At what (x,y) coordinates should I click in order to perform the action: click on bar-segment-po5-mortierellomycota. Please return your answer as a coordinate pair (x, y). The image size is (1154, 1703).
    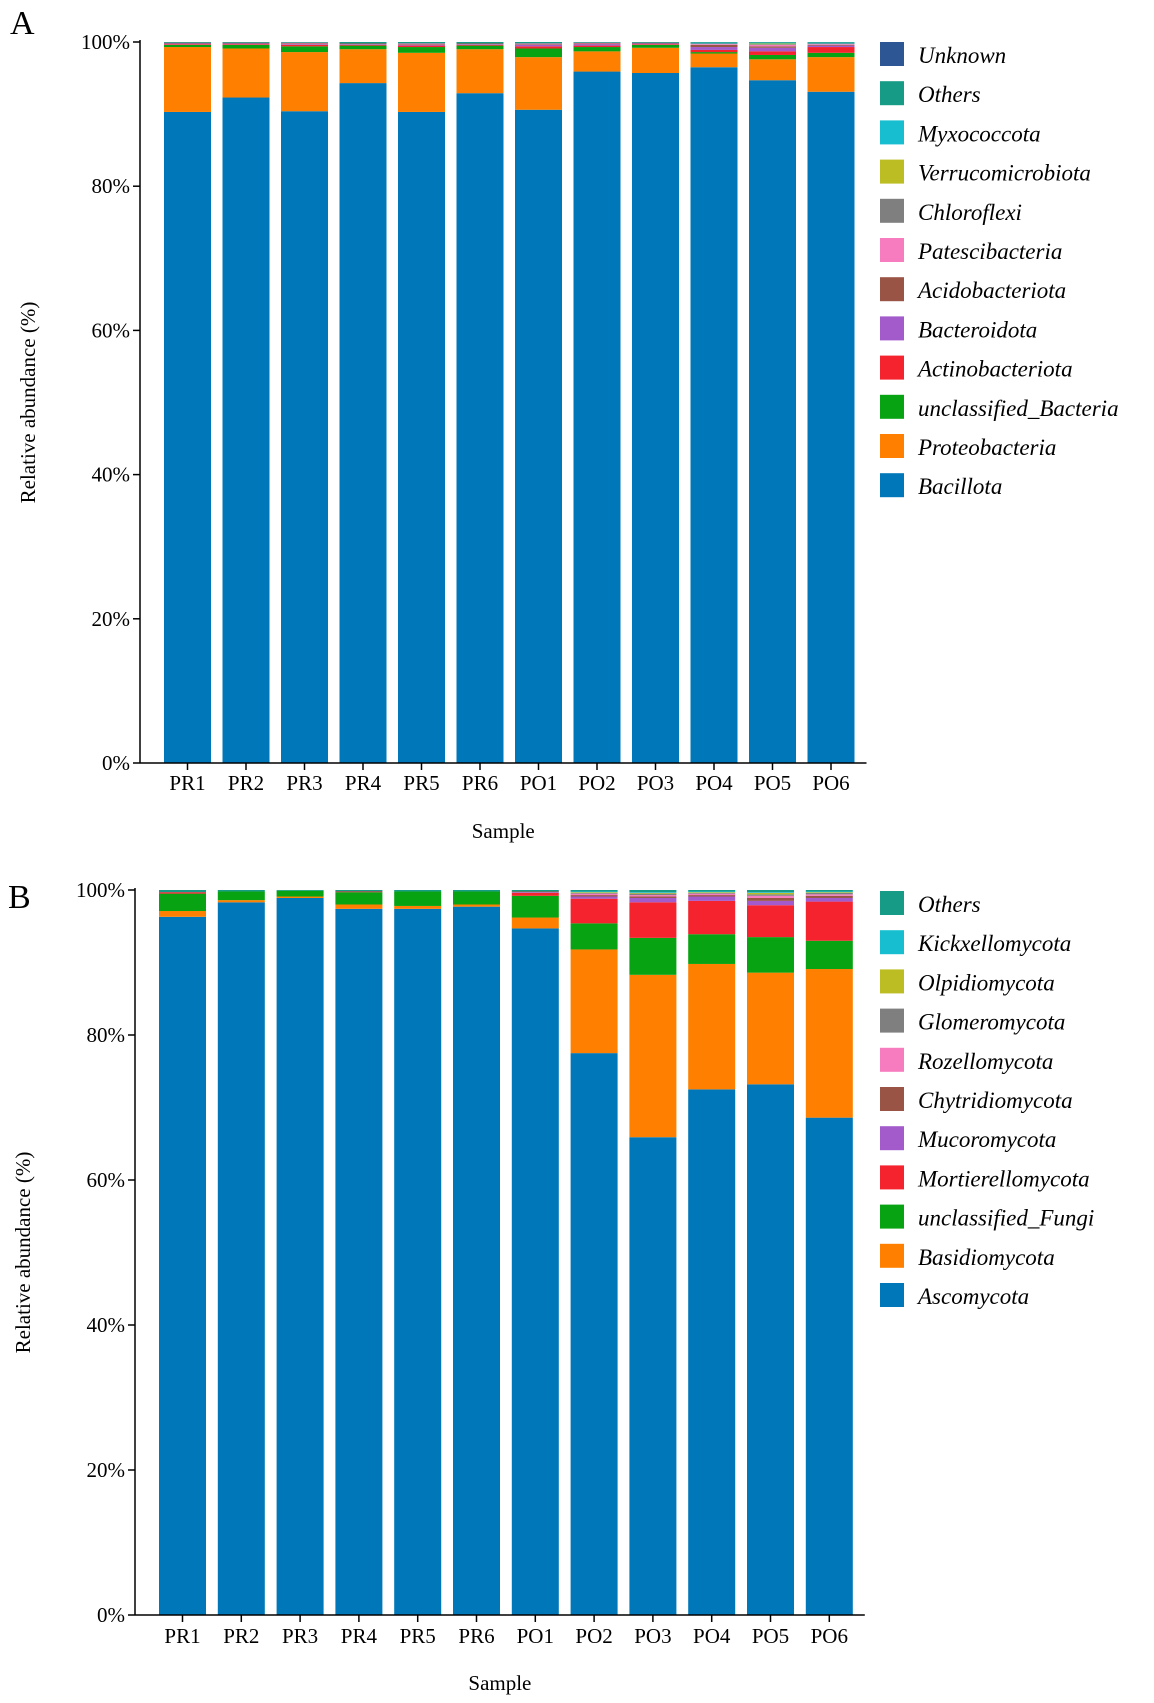
    Looking at the image, I should click on (770, 921).